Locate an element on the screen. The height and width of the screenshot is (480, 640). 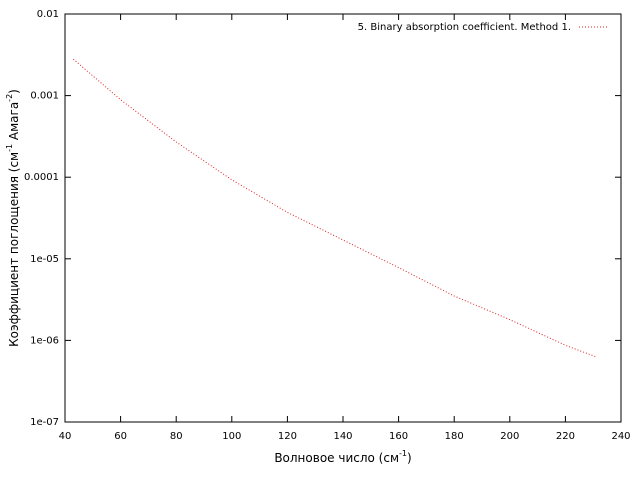
x-tick-label: 240 is located at coordinates (620, 436).